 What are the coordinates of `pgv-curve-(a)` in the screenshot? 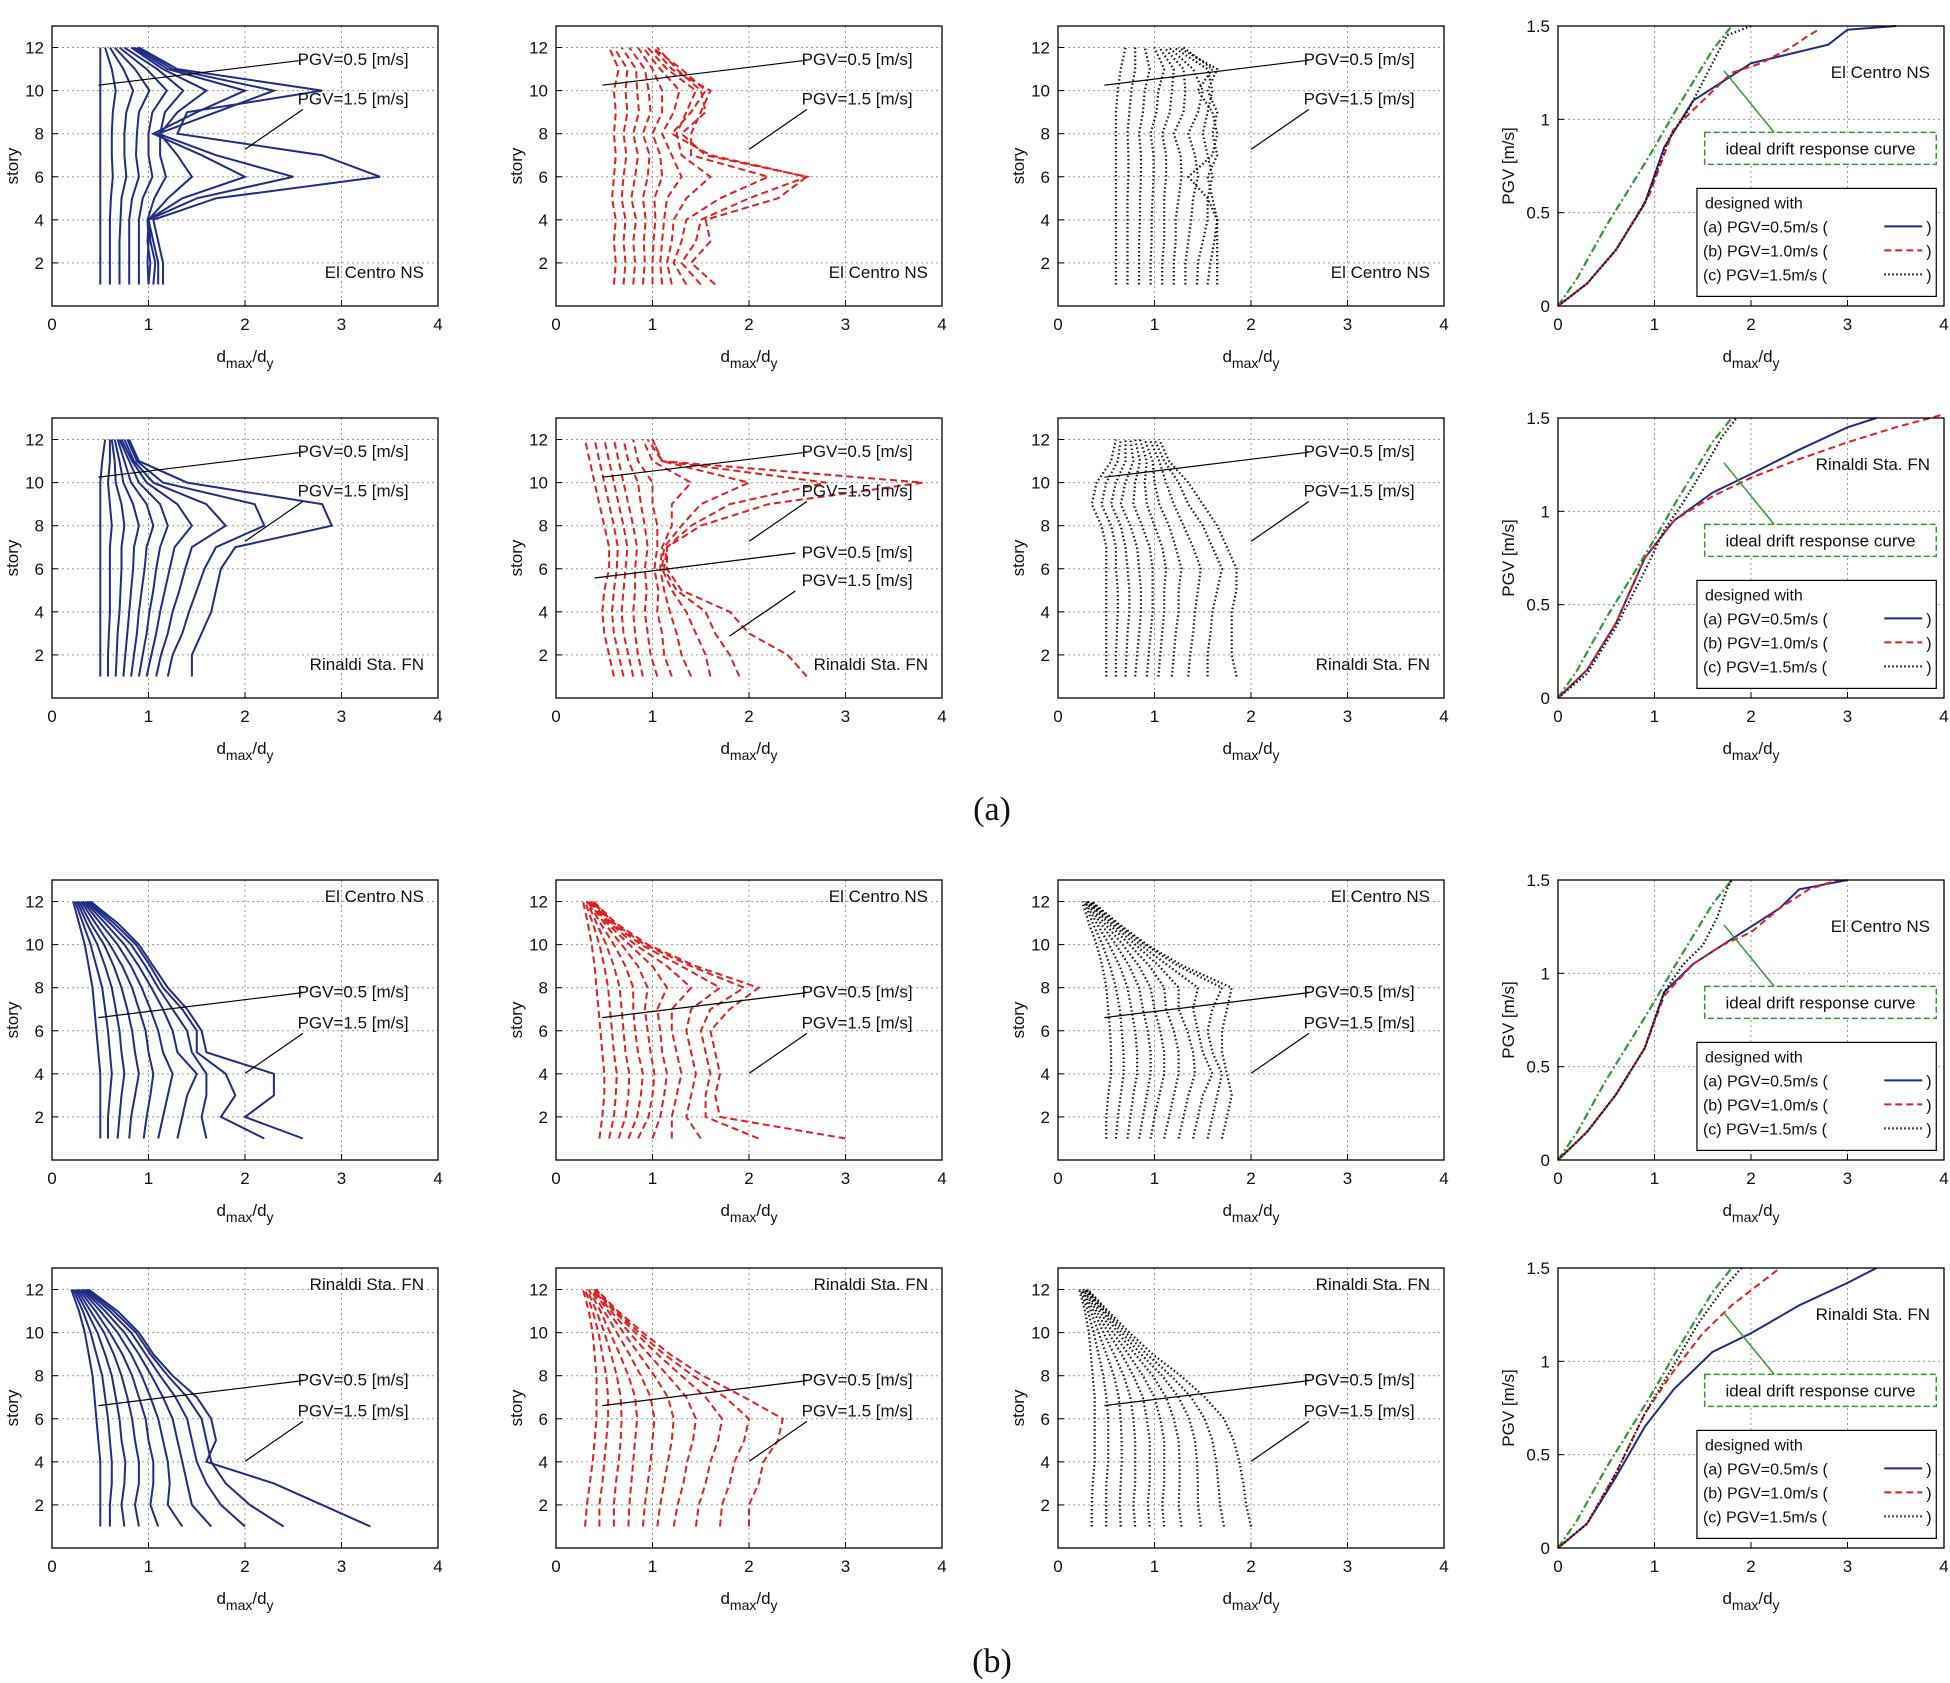 It's located at (1726, 166).